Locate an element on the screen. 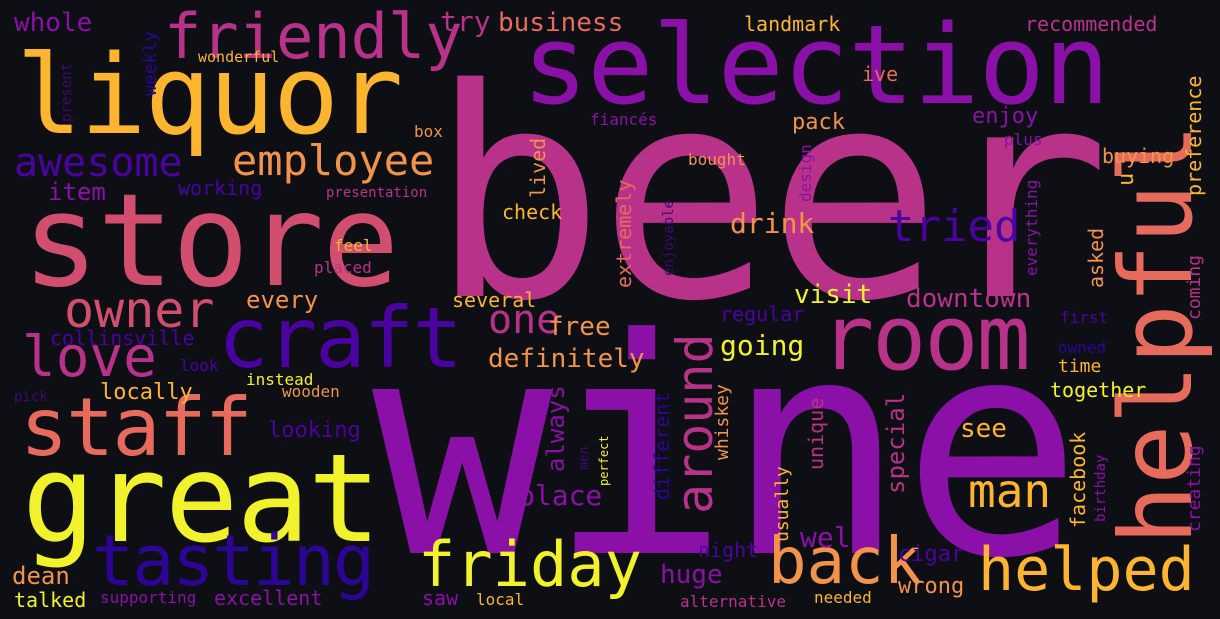 The image size is (1220, 619). word-unique: unique is located at coordinates (816, 433).